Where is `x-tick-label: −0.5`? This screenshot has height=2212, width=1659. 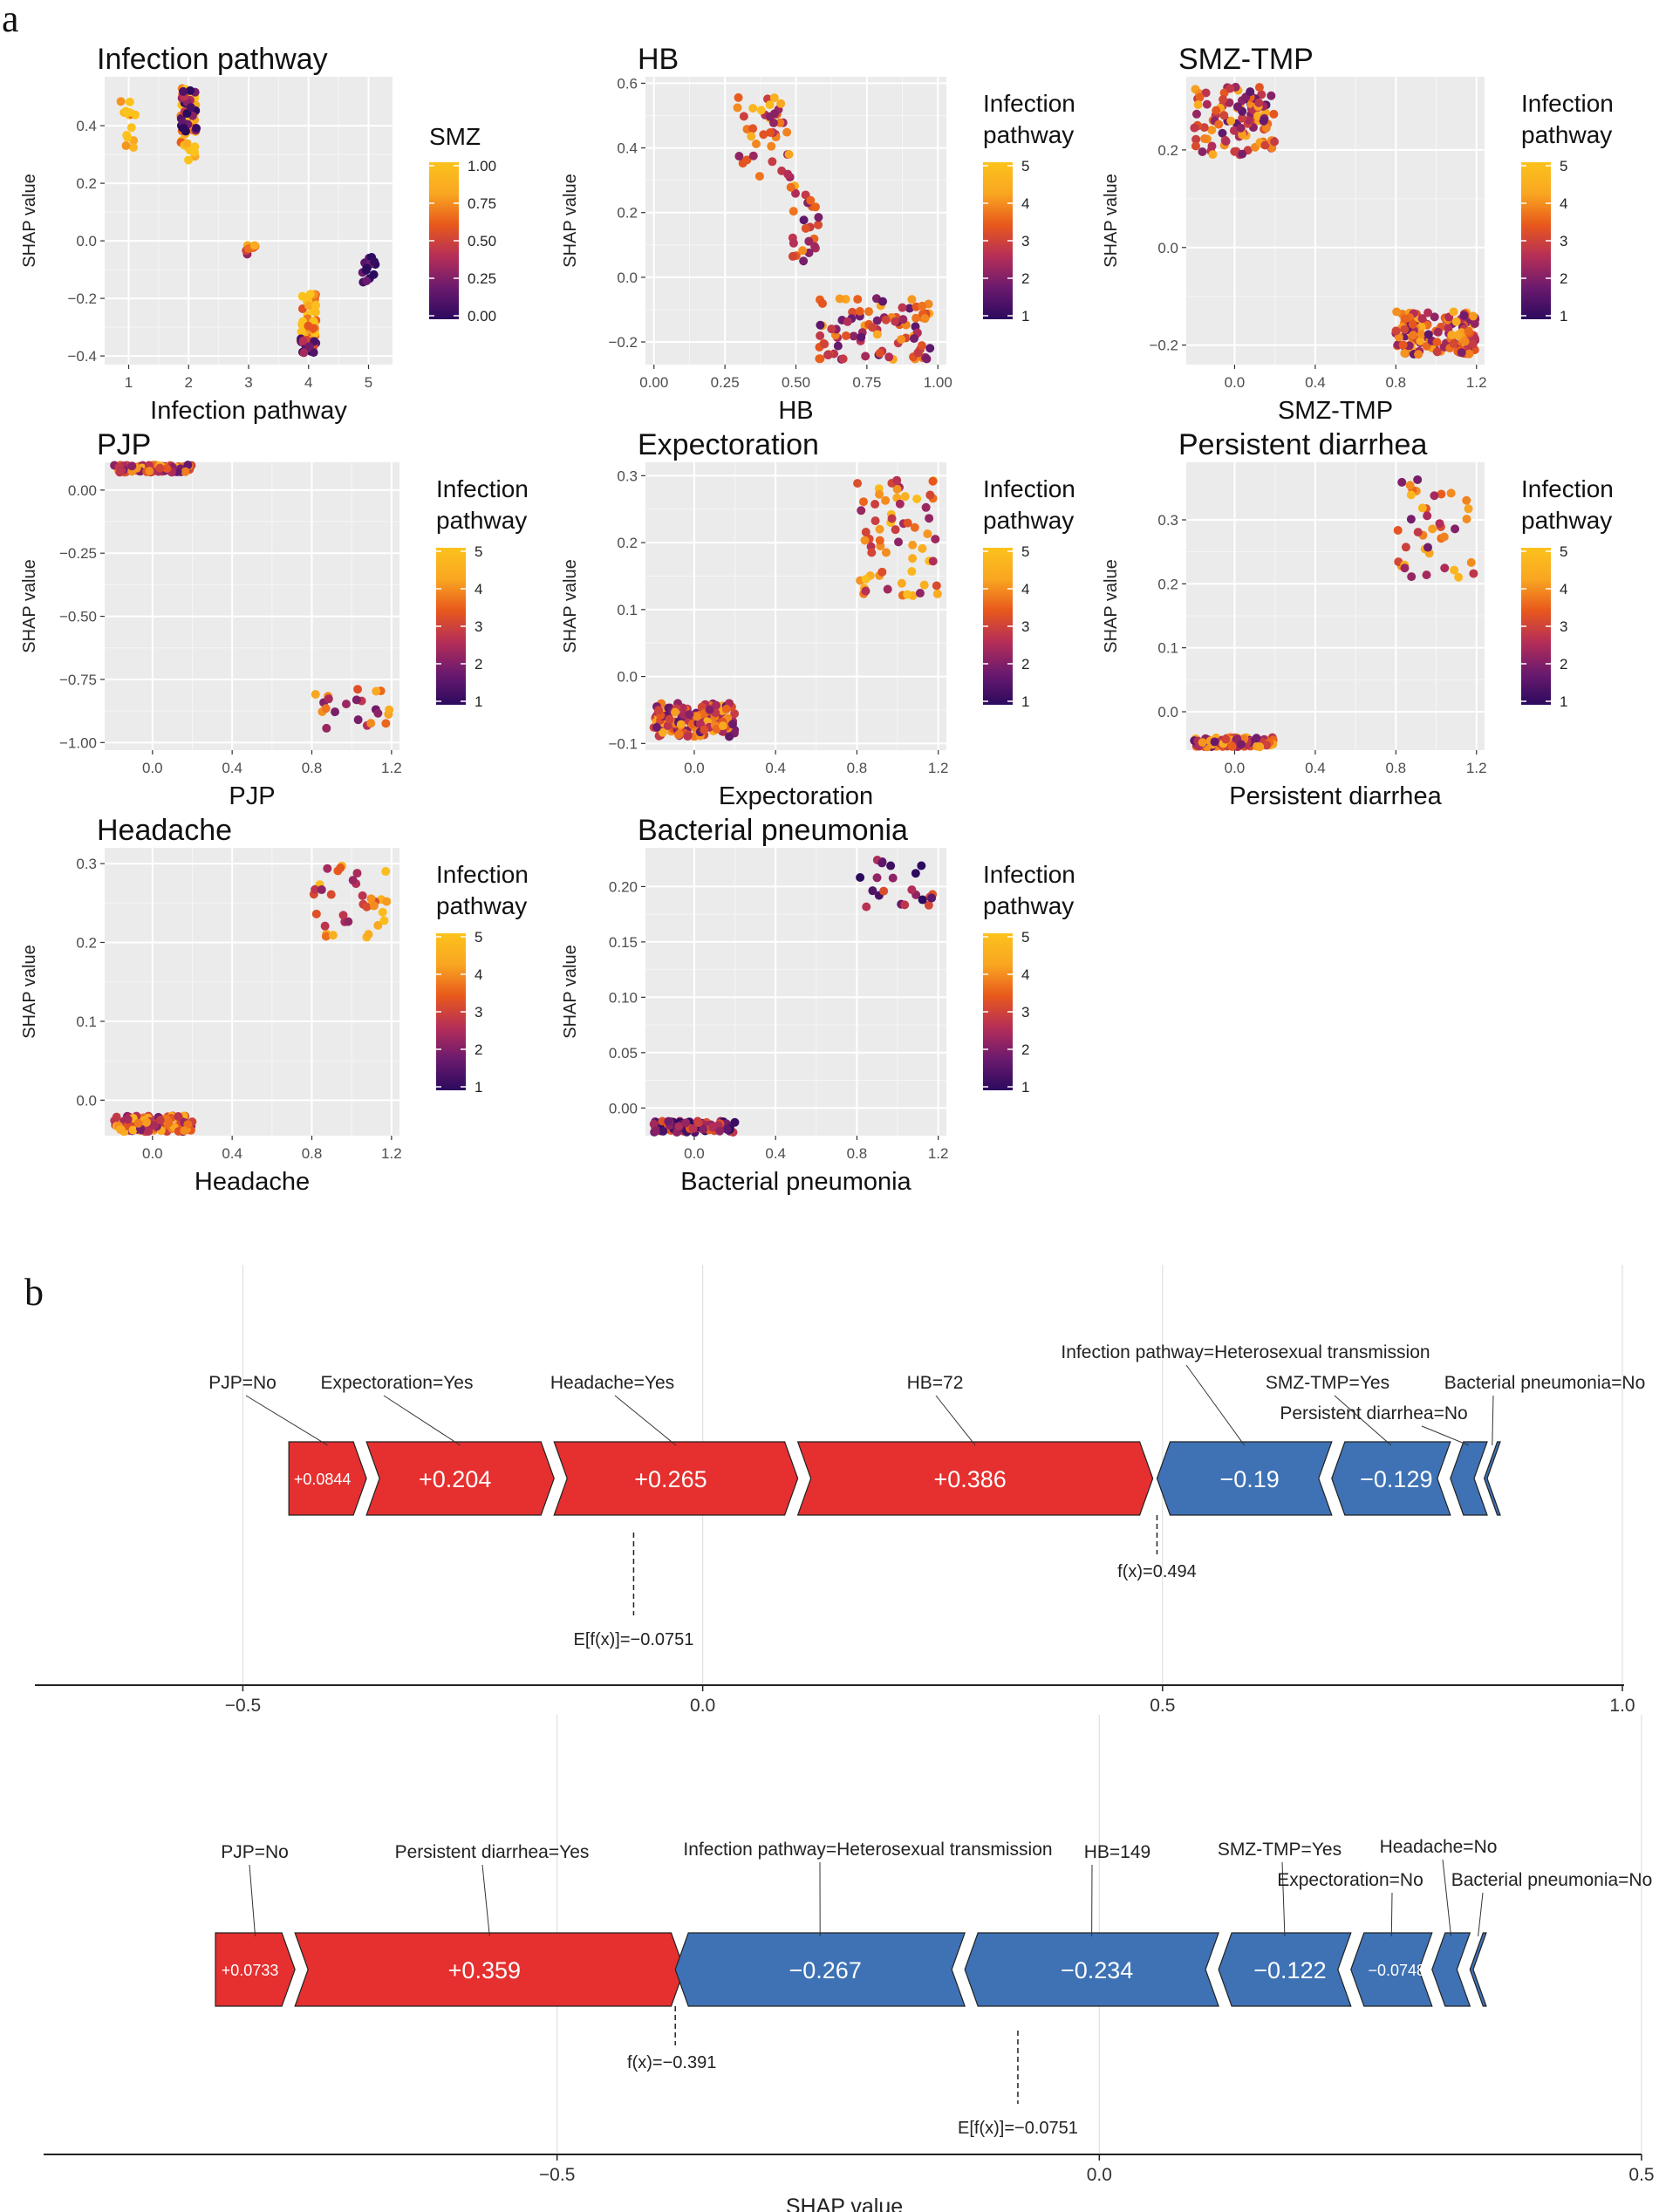 x-tick-label: −0.5 is located at coordinates (557, 2175).